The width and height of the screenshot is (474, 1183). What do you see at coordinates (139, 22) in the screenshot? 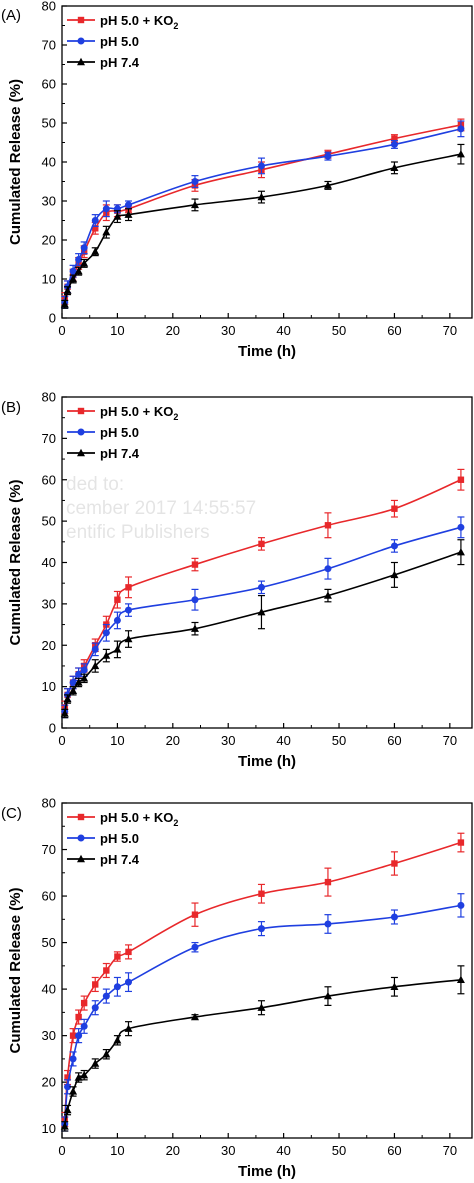
I see `legend-label: pH 5.0 + KO2` at bounding box center [139, 22].